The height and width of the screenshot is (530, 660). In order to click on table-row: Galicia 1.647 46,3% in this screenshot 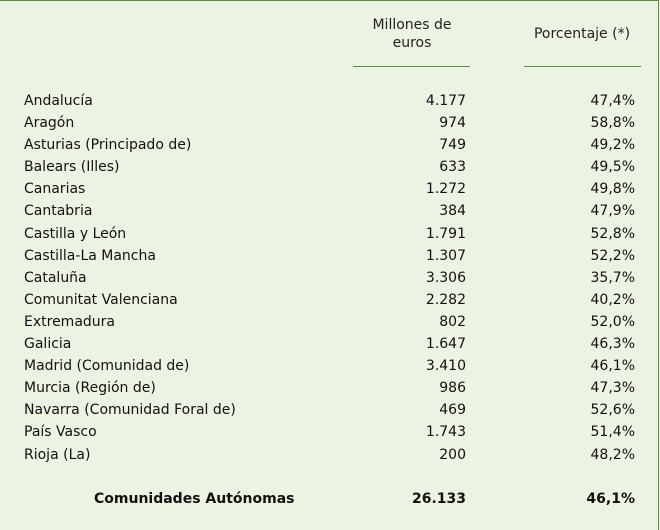, I will do `click(330, 345)`.